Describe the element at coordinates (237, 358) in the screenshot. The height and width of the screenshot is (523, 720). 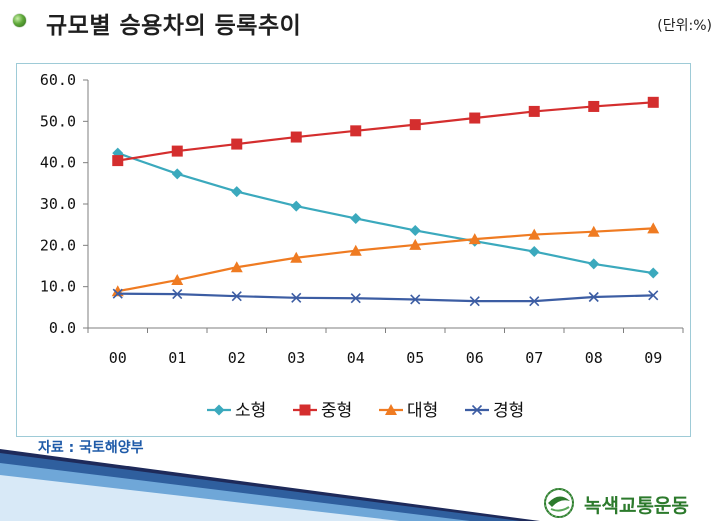
I see `x-tick-label: 02` at that location.